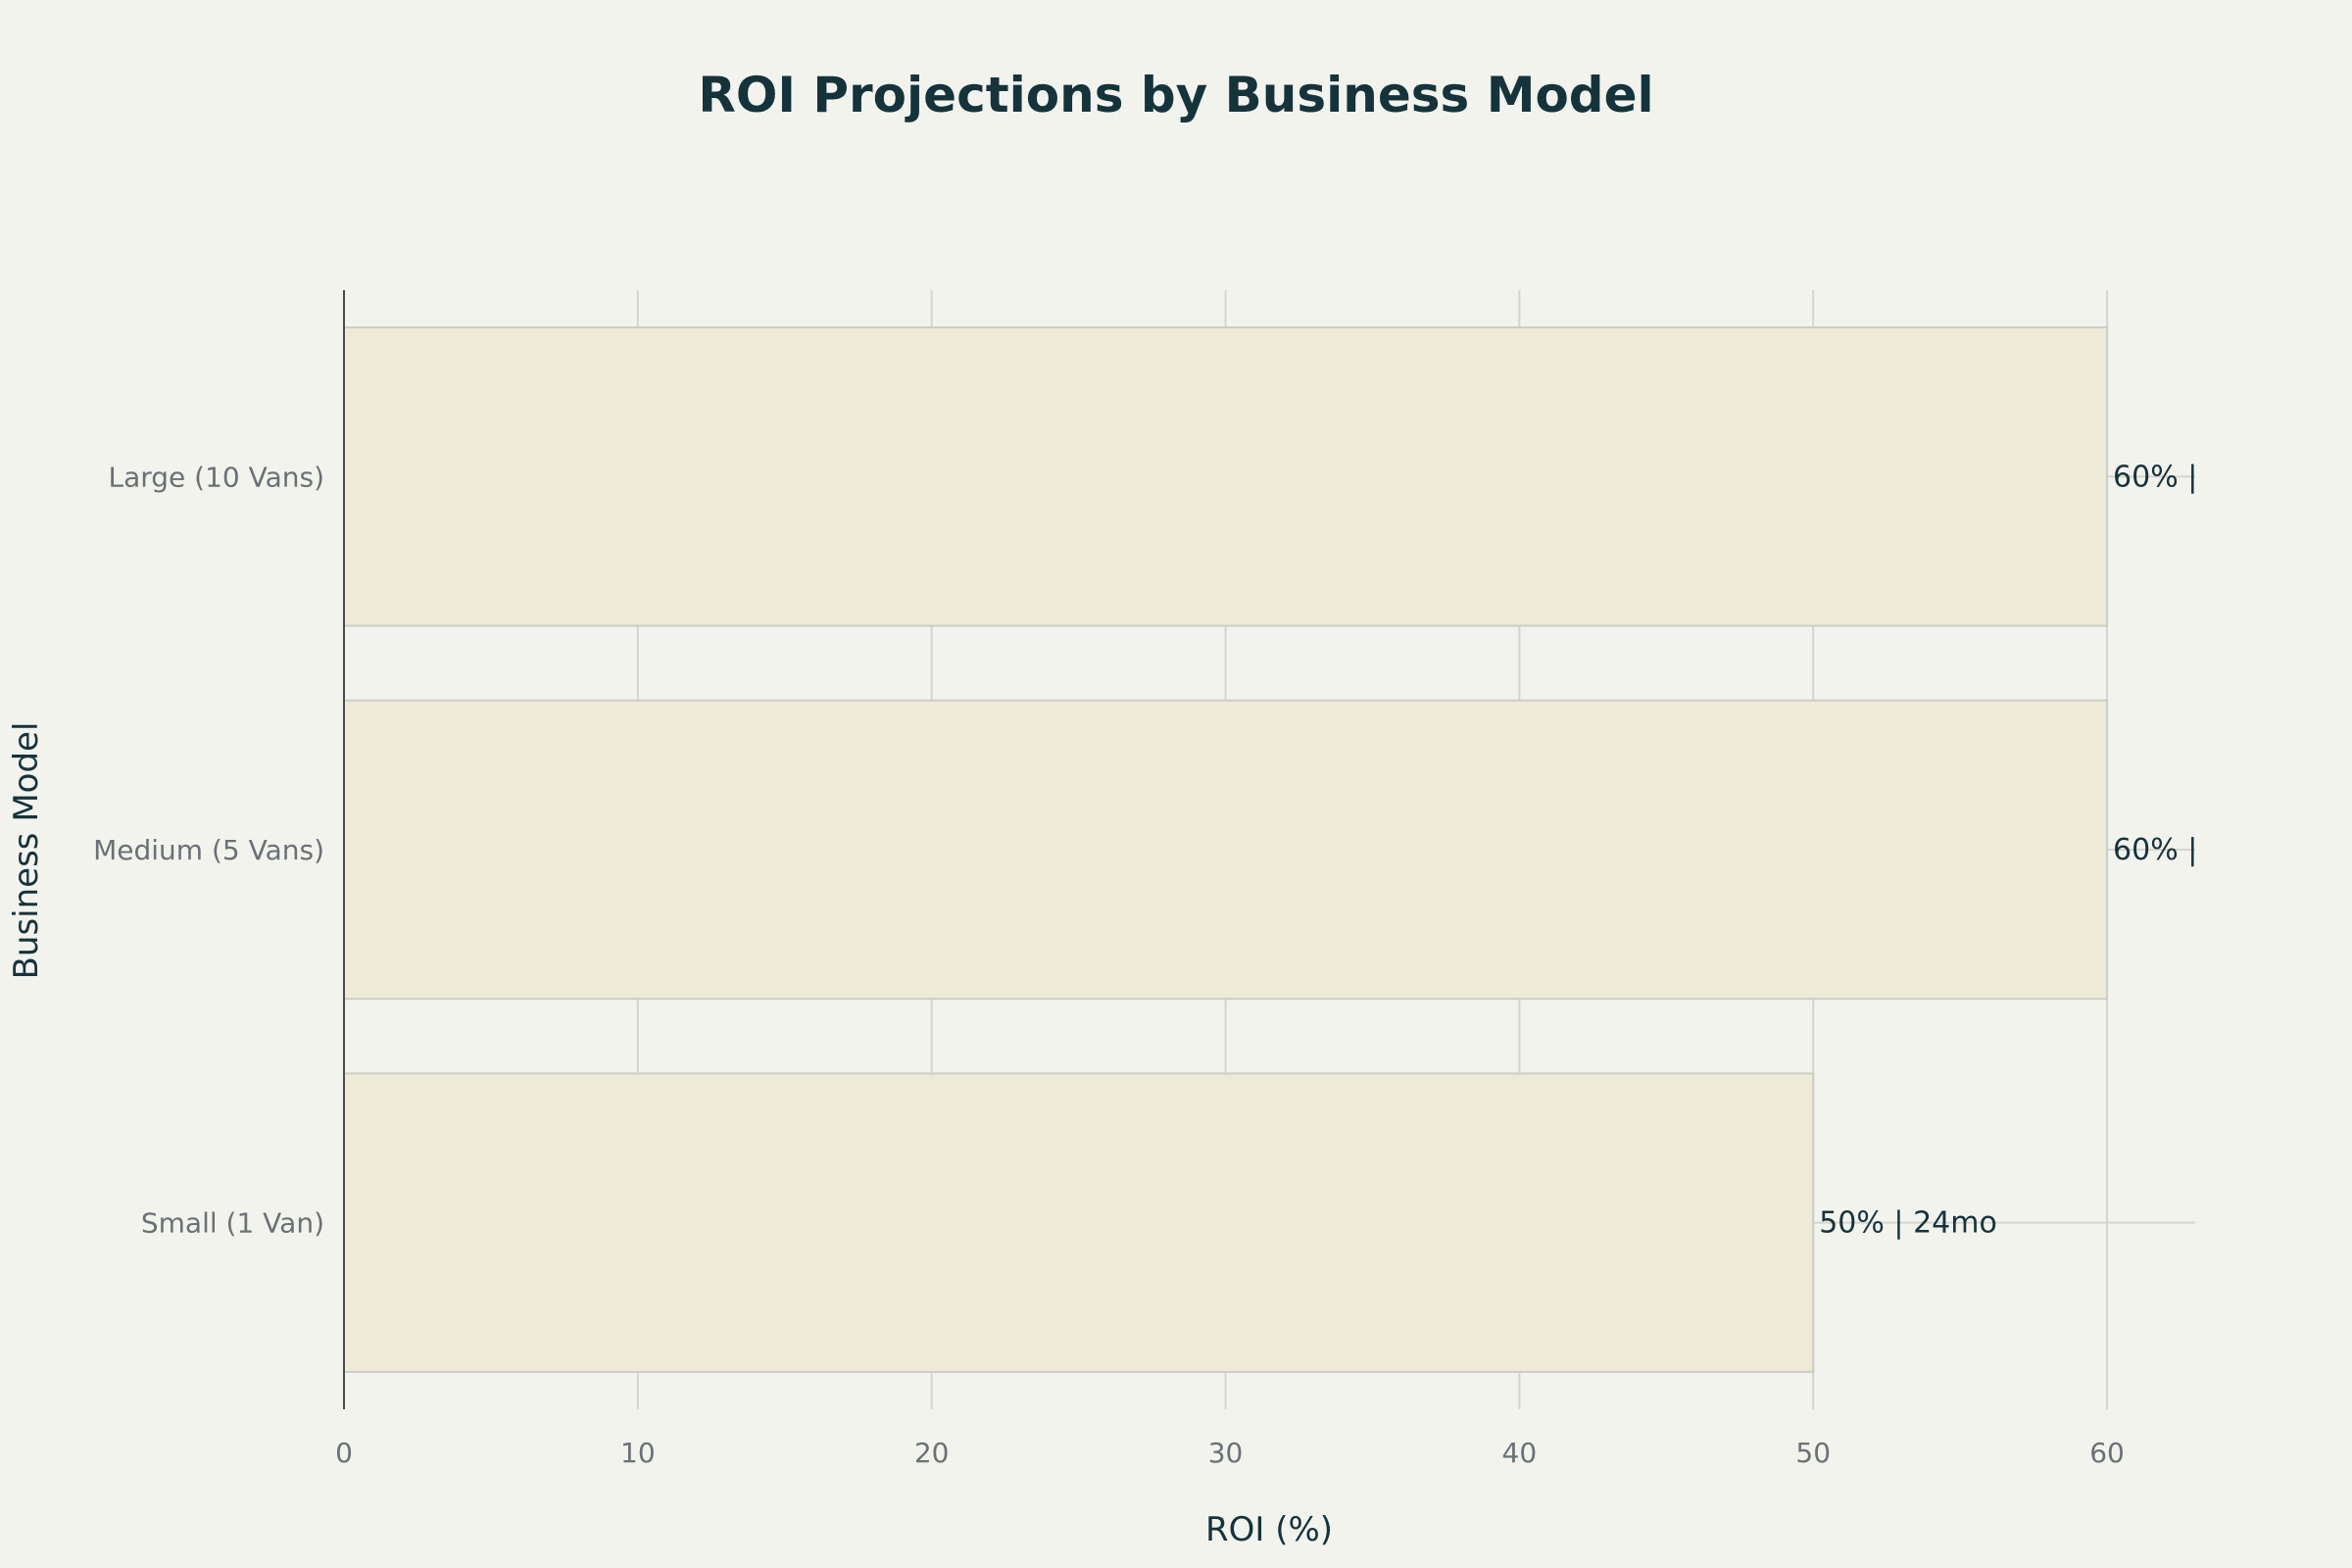 This screenshot has width=2352, height=1568. Describe the element at coordinates (1226, 1453) in the screenshot. I see `x-tick-label-30: 30` at that location.